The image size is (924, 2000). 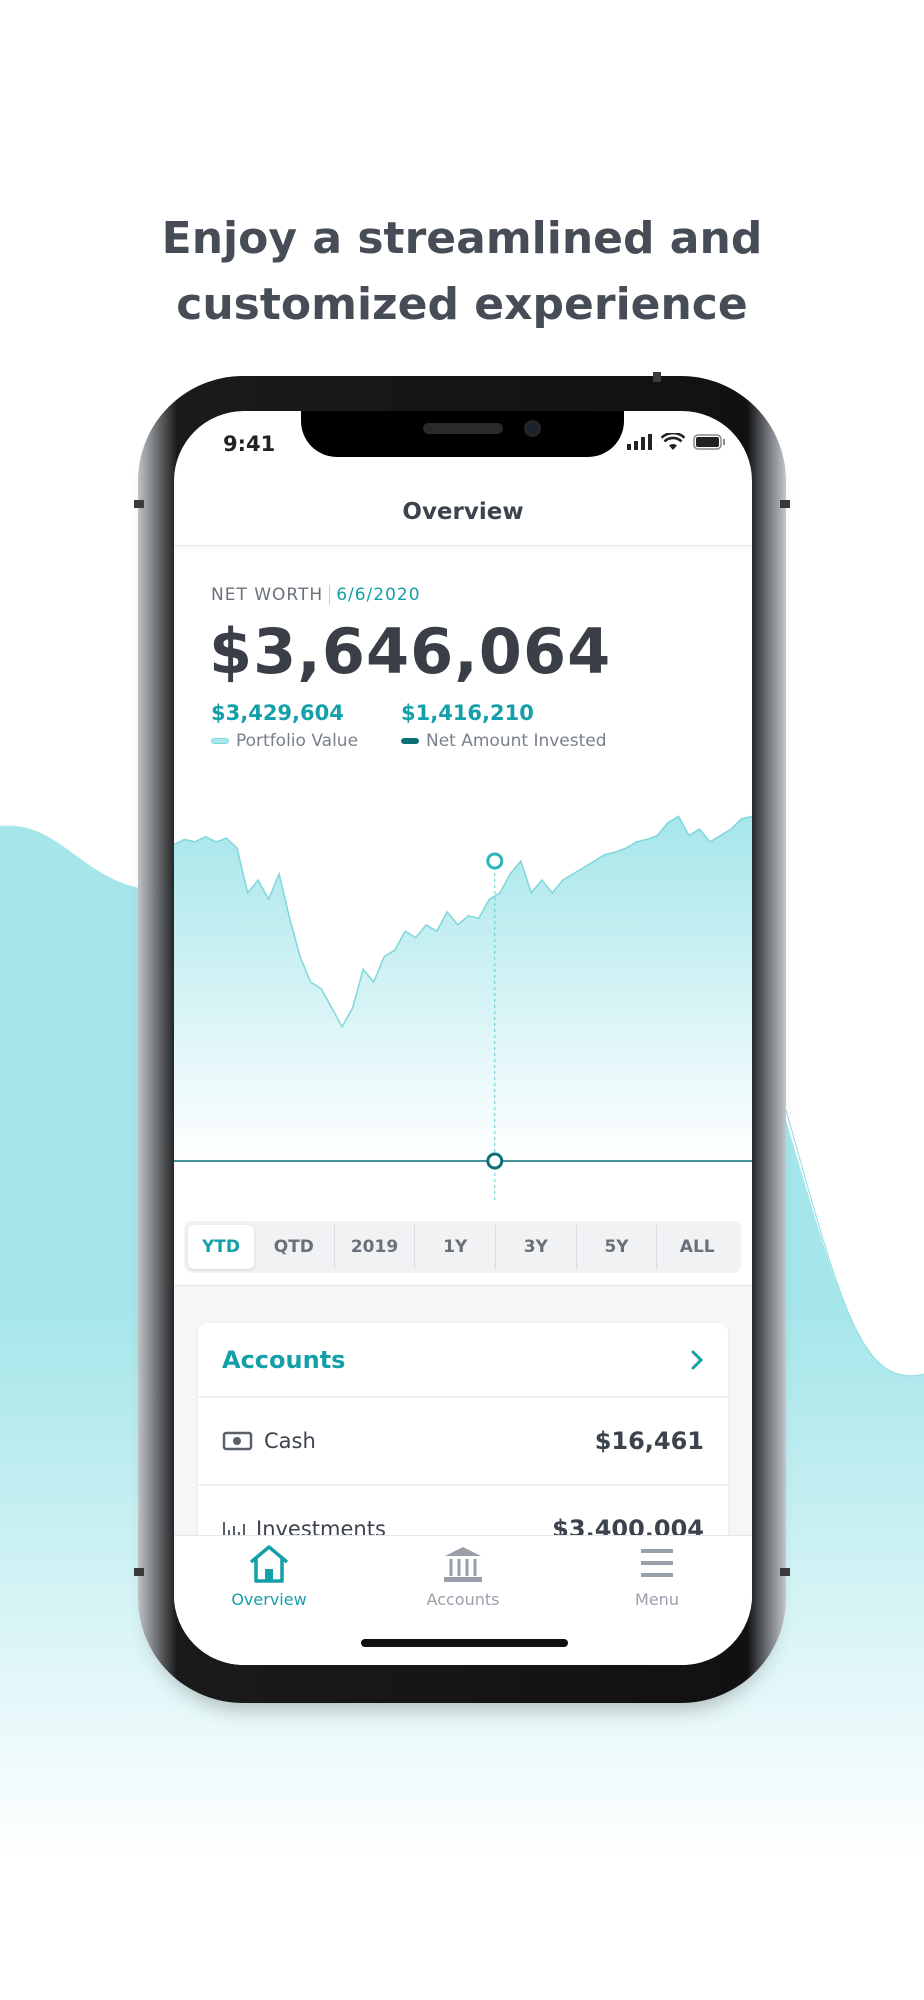 I want to click on range-option-2019: 2019, so click(x=374, y=1247).